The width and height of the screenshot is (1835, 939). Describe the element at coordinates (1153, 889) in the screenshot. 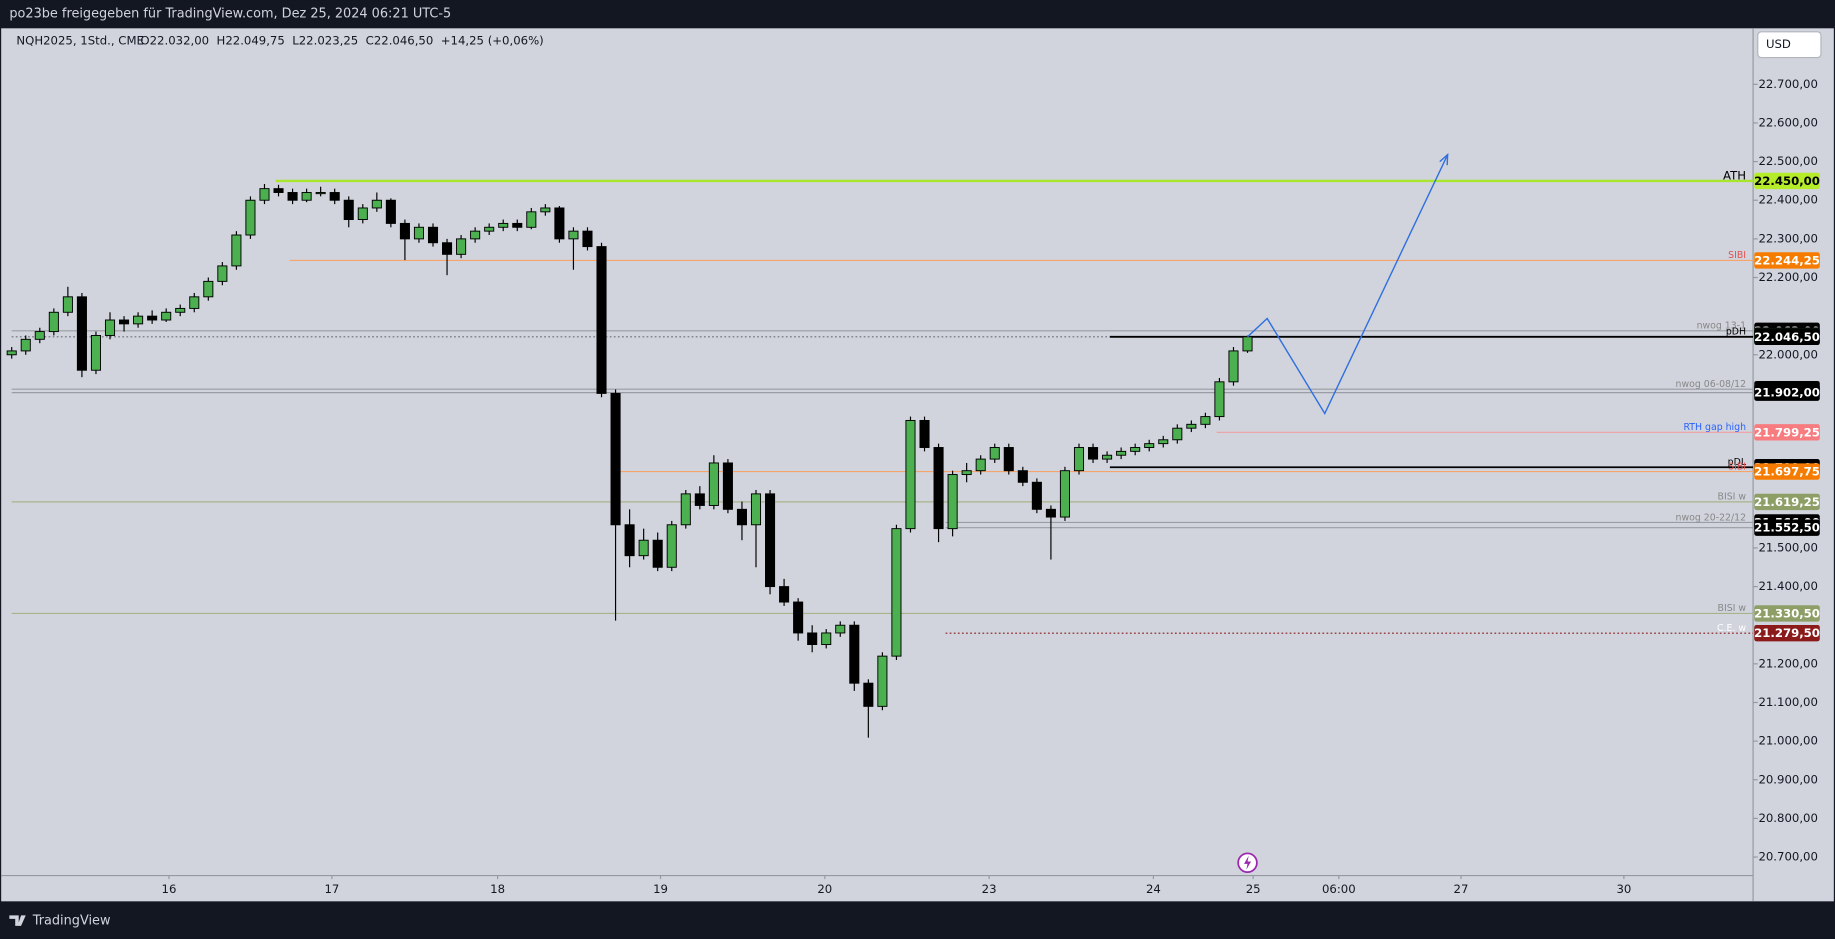

I see `x-tick-label: 24` at that location.